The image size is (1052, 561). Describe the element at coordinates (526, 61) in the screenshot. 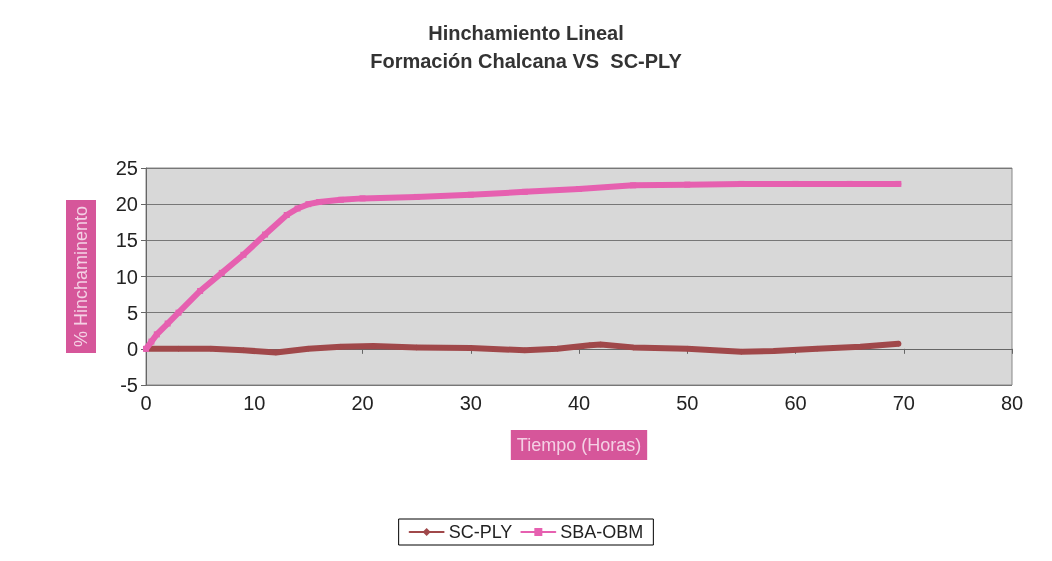

I see `chart-subtitle: Formación Chalcana VS SC-PLY` at that location.